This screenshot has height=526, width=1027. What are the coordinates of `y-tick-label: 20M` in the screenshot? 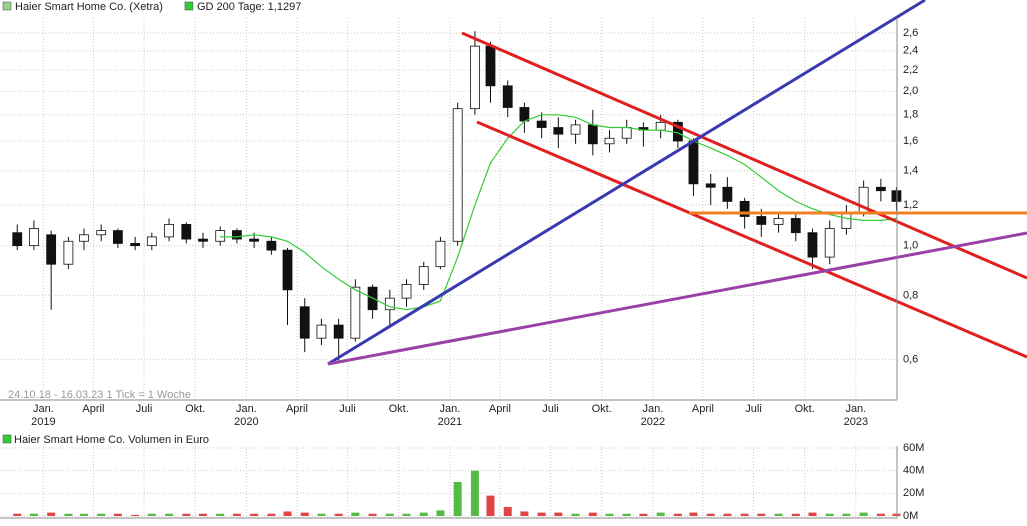 It's located at (913, 493).